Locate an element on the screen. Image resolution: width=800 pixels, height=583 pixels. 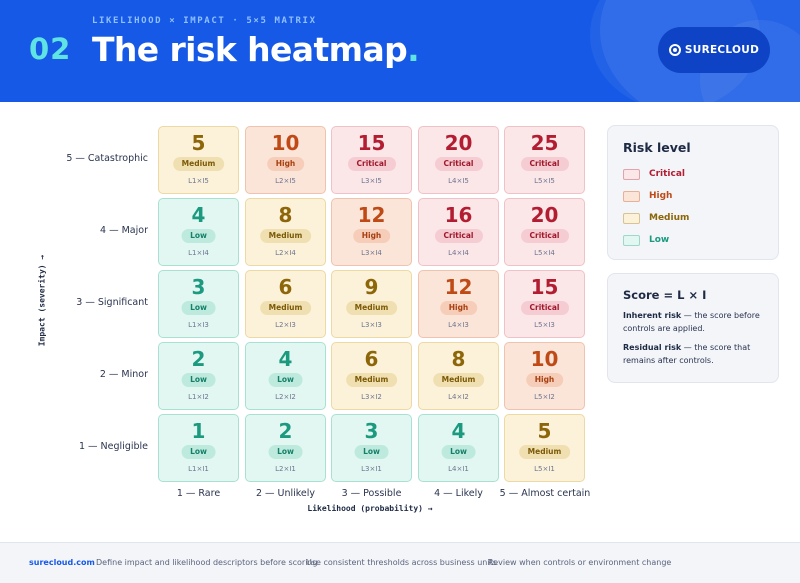
footer-site-link: surecloud.com is located at coordinates (62, 562).